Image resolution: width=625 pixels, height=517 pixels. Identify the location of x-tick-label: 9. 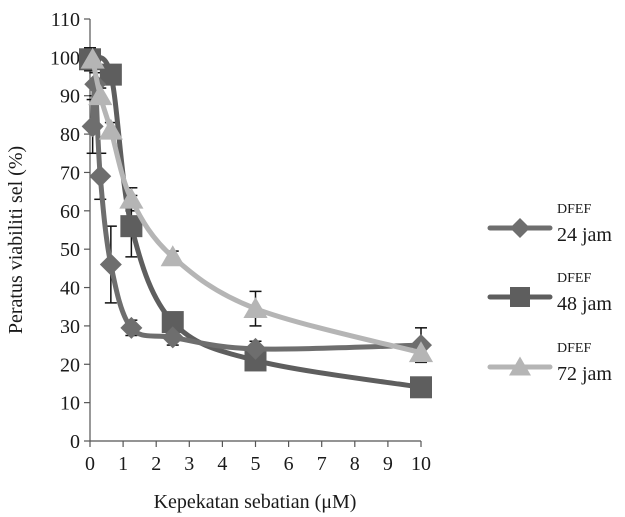
(388, 464).